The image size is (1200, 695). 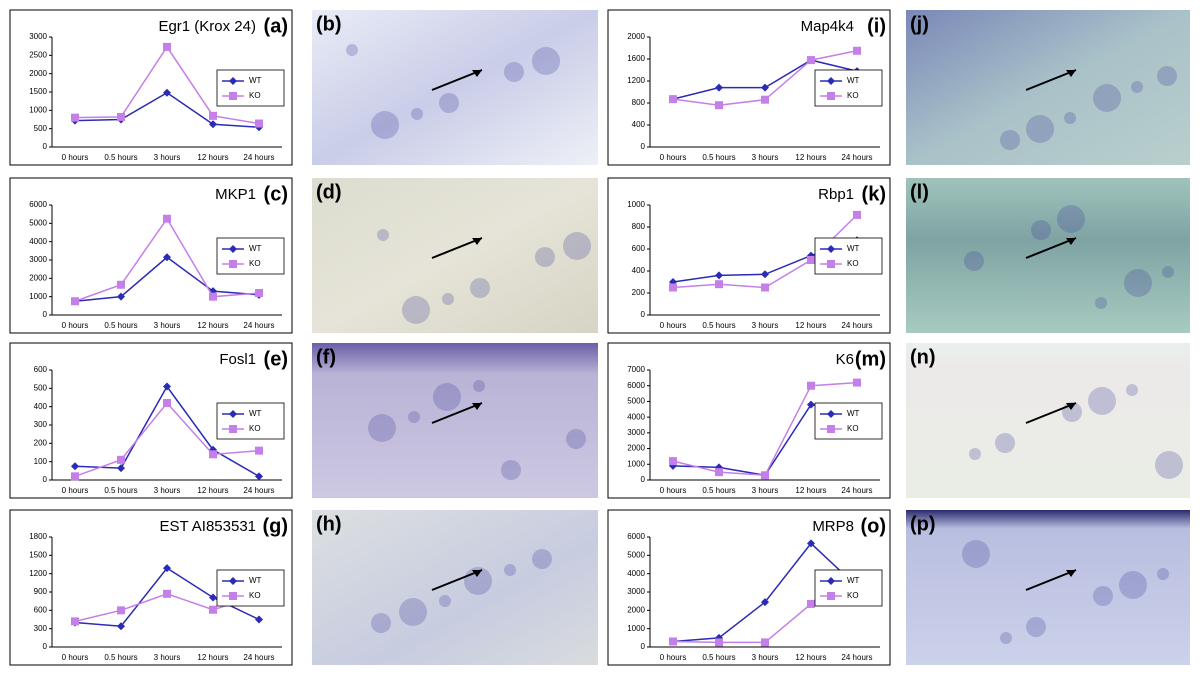 I want to click on panel-label: (k), so click(x=874, y=194).